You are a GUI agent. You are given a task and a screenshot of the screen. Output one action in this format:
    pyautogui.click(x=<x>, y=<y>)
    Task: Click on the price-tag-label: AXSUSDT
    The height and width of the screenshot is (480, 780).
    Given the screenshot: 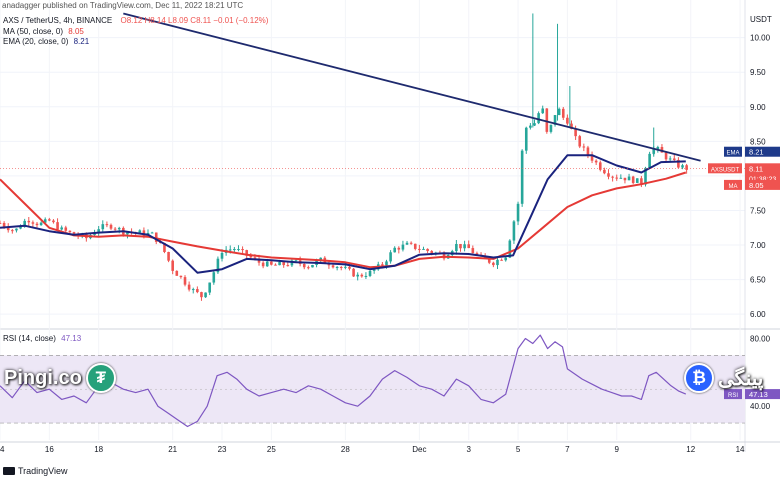 What is the action you would take?
    pyautogui.click(x=725, y=170)
    